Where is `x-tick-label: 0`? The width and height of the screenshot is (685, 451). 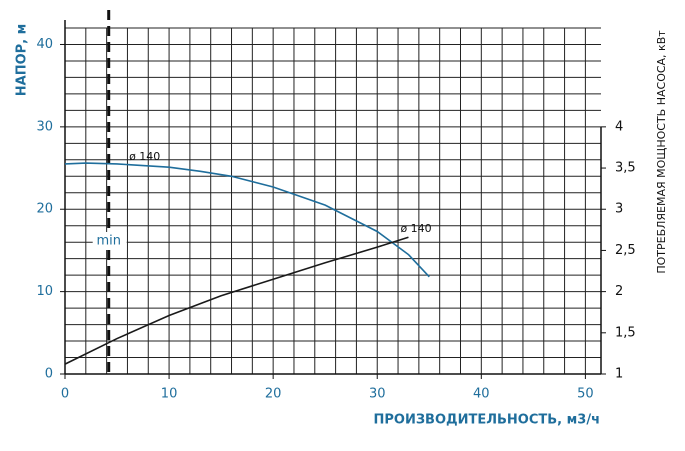
x-tick-label: 0 is located at coordinates (65, 394).